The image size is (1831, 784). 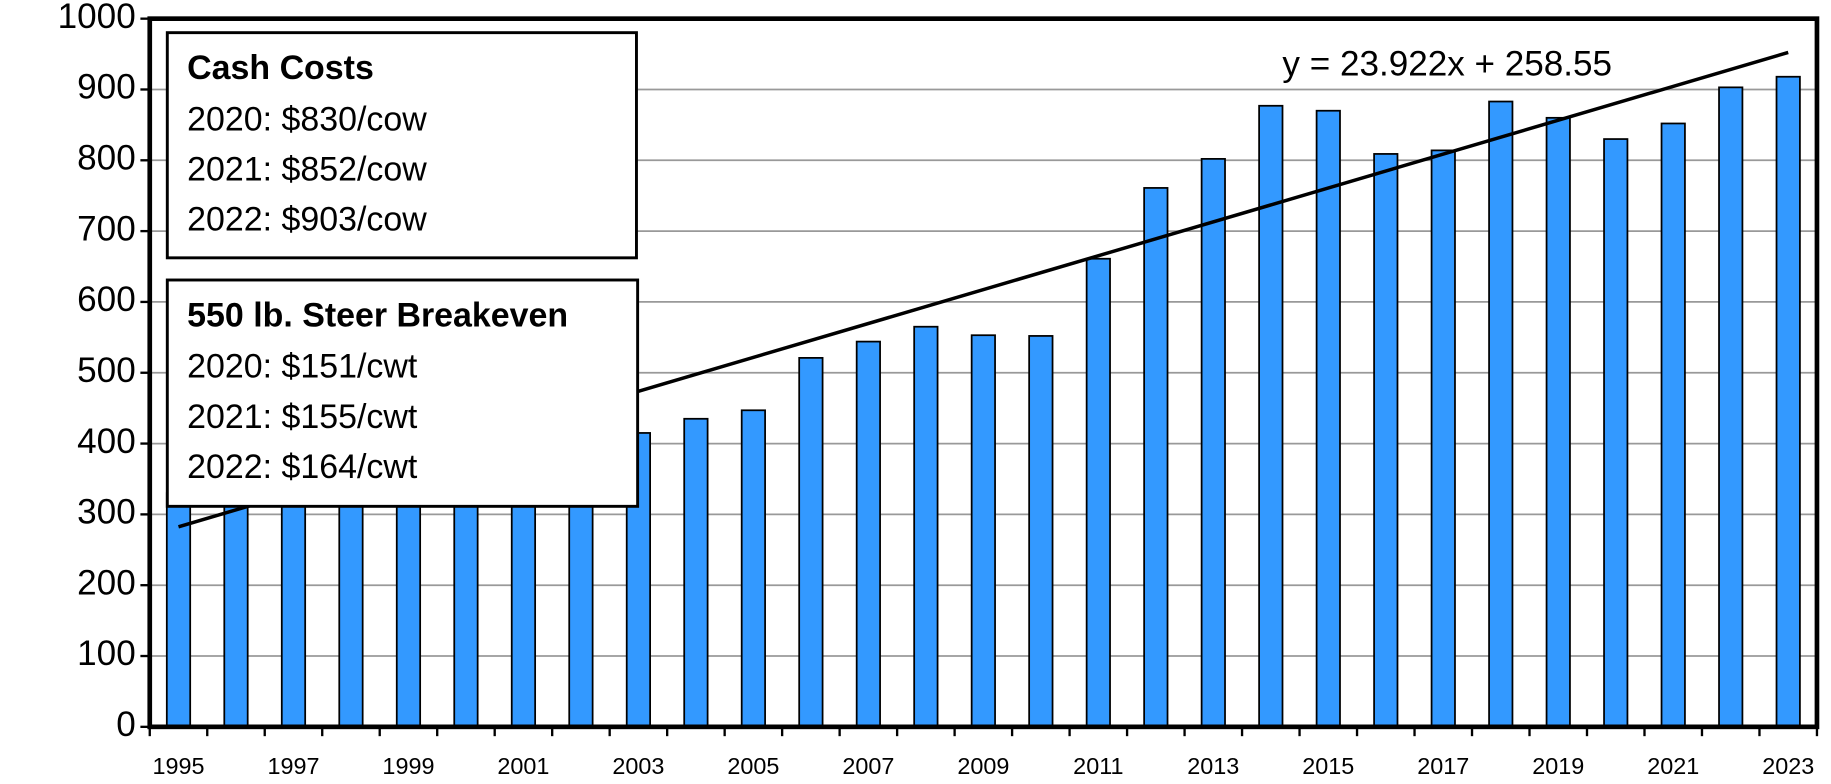 What do you see at coordinates (106, 299) in the screenshot?
I see `y-tick-label: 600` at bounding box center [106, 299].